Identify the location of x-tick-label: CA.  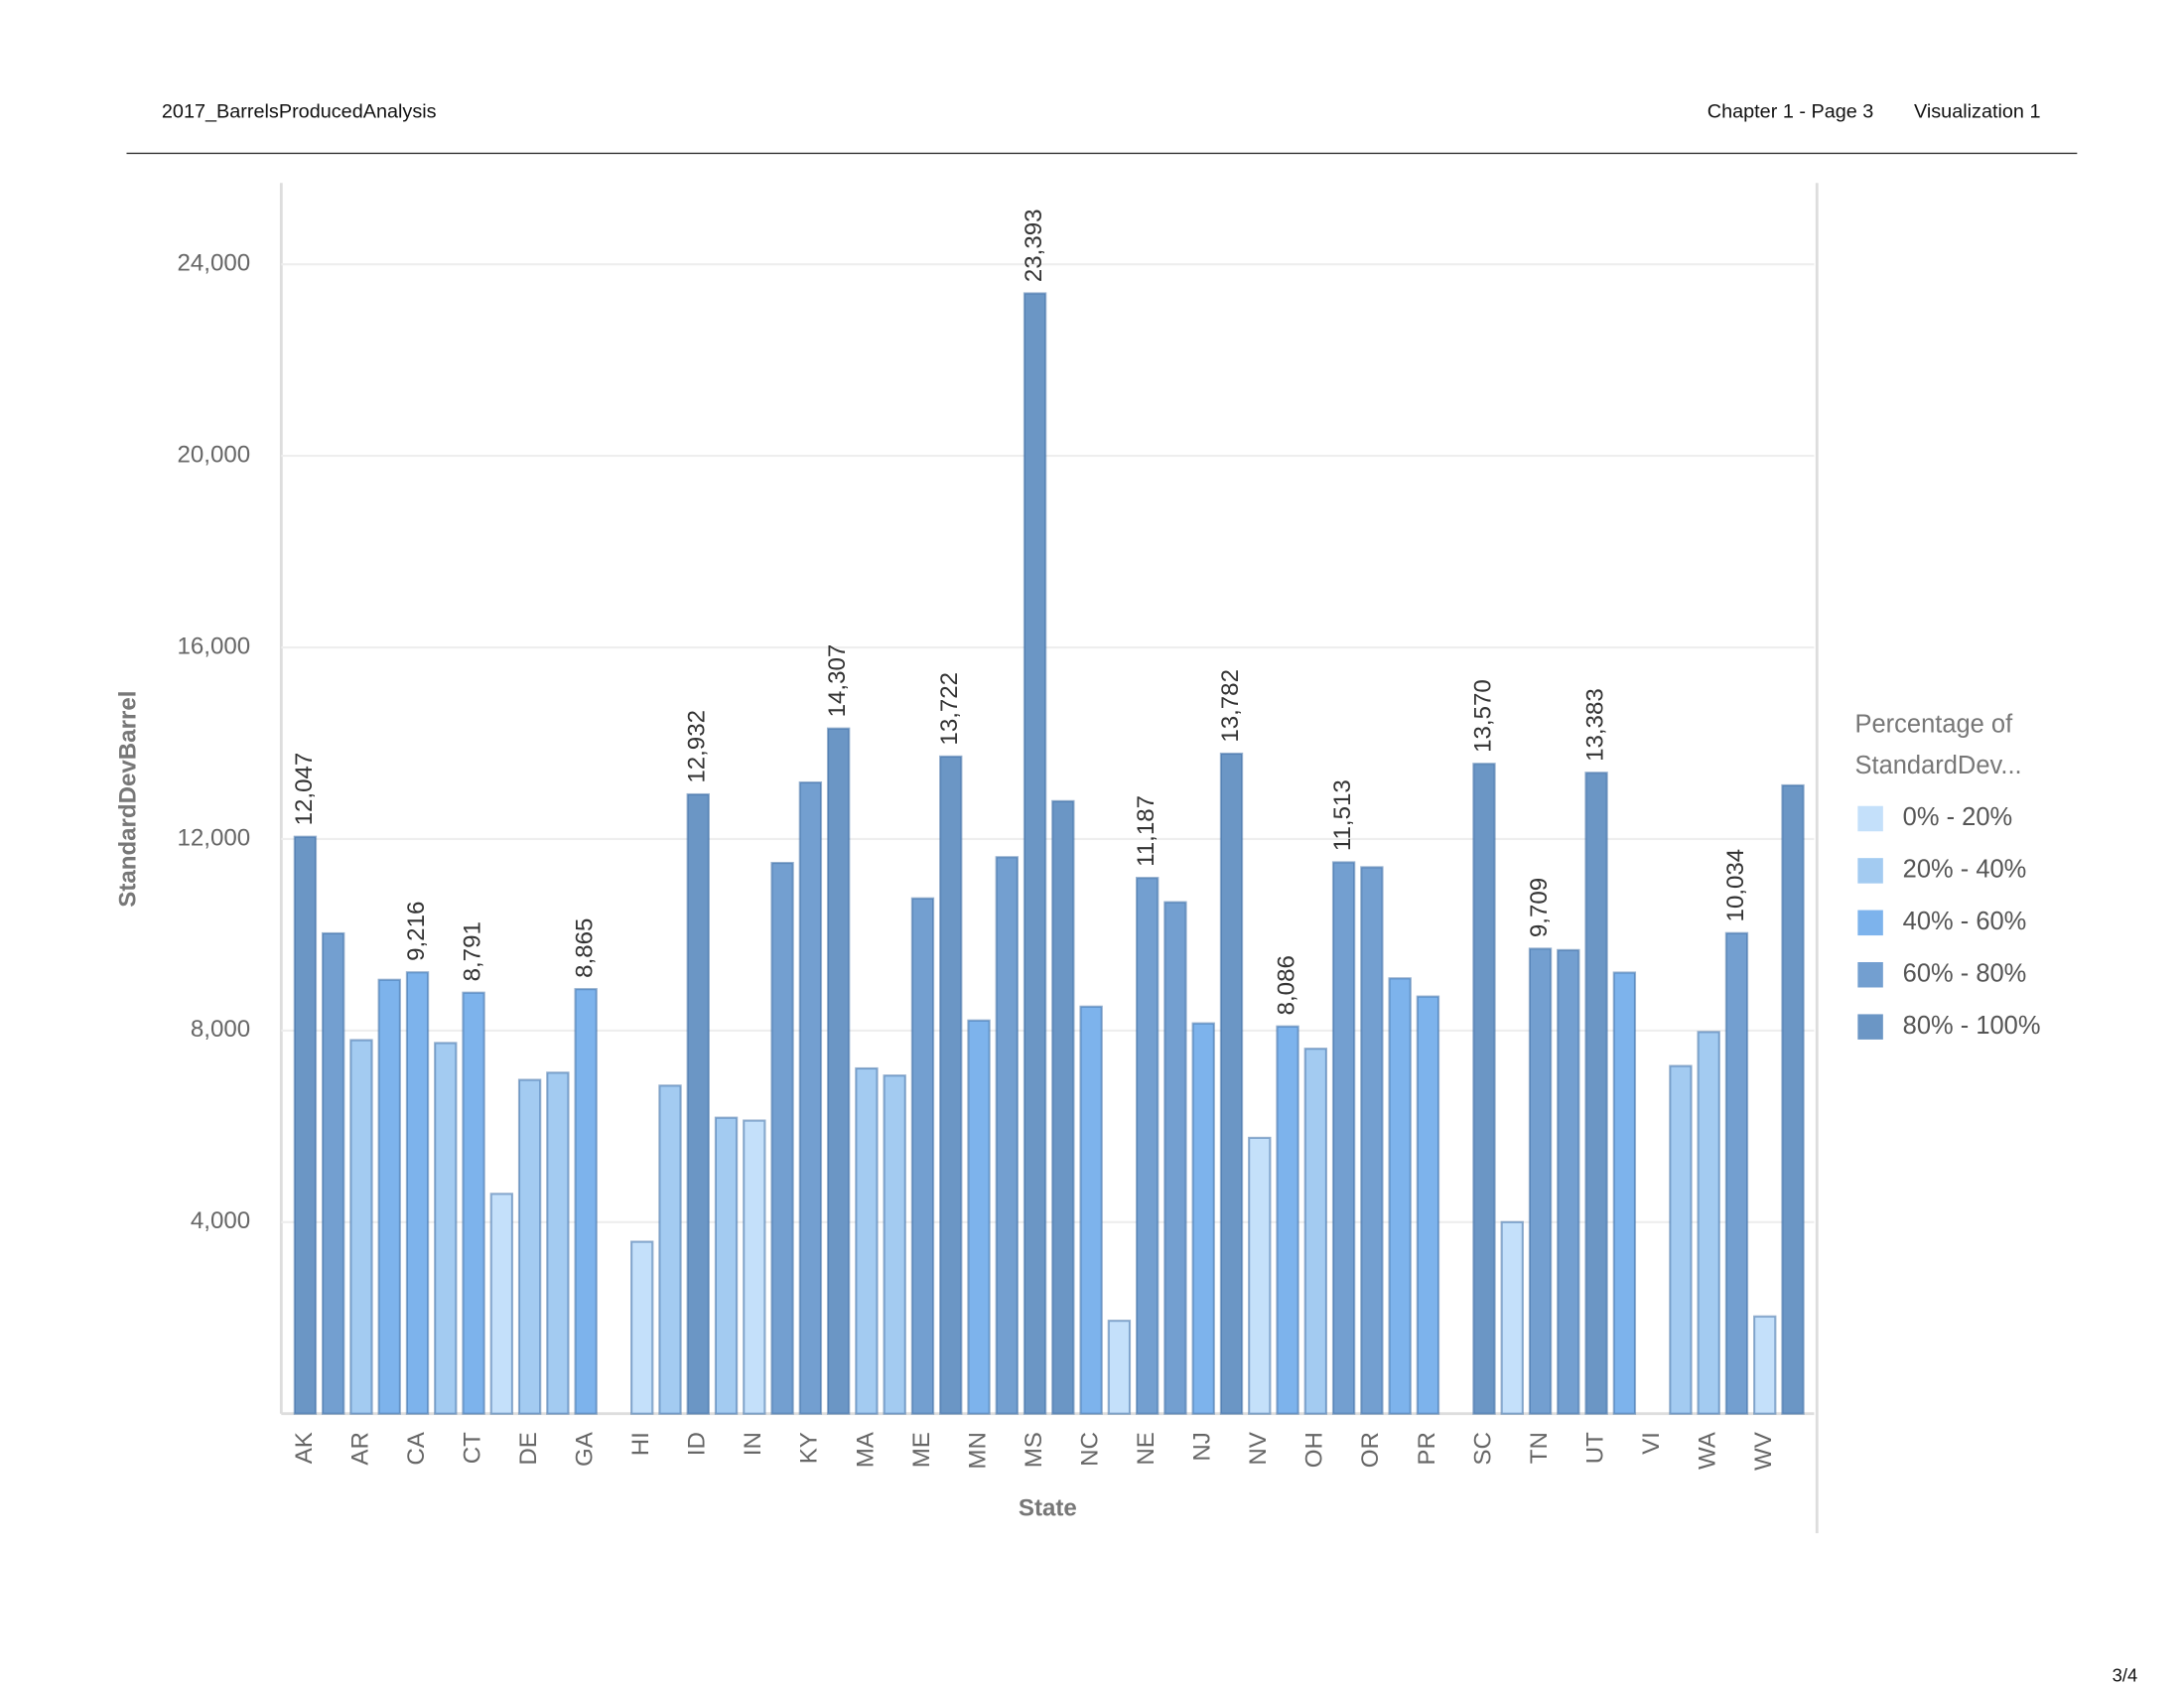
(416, 1448).